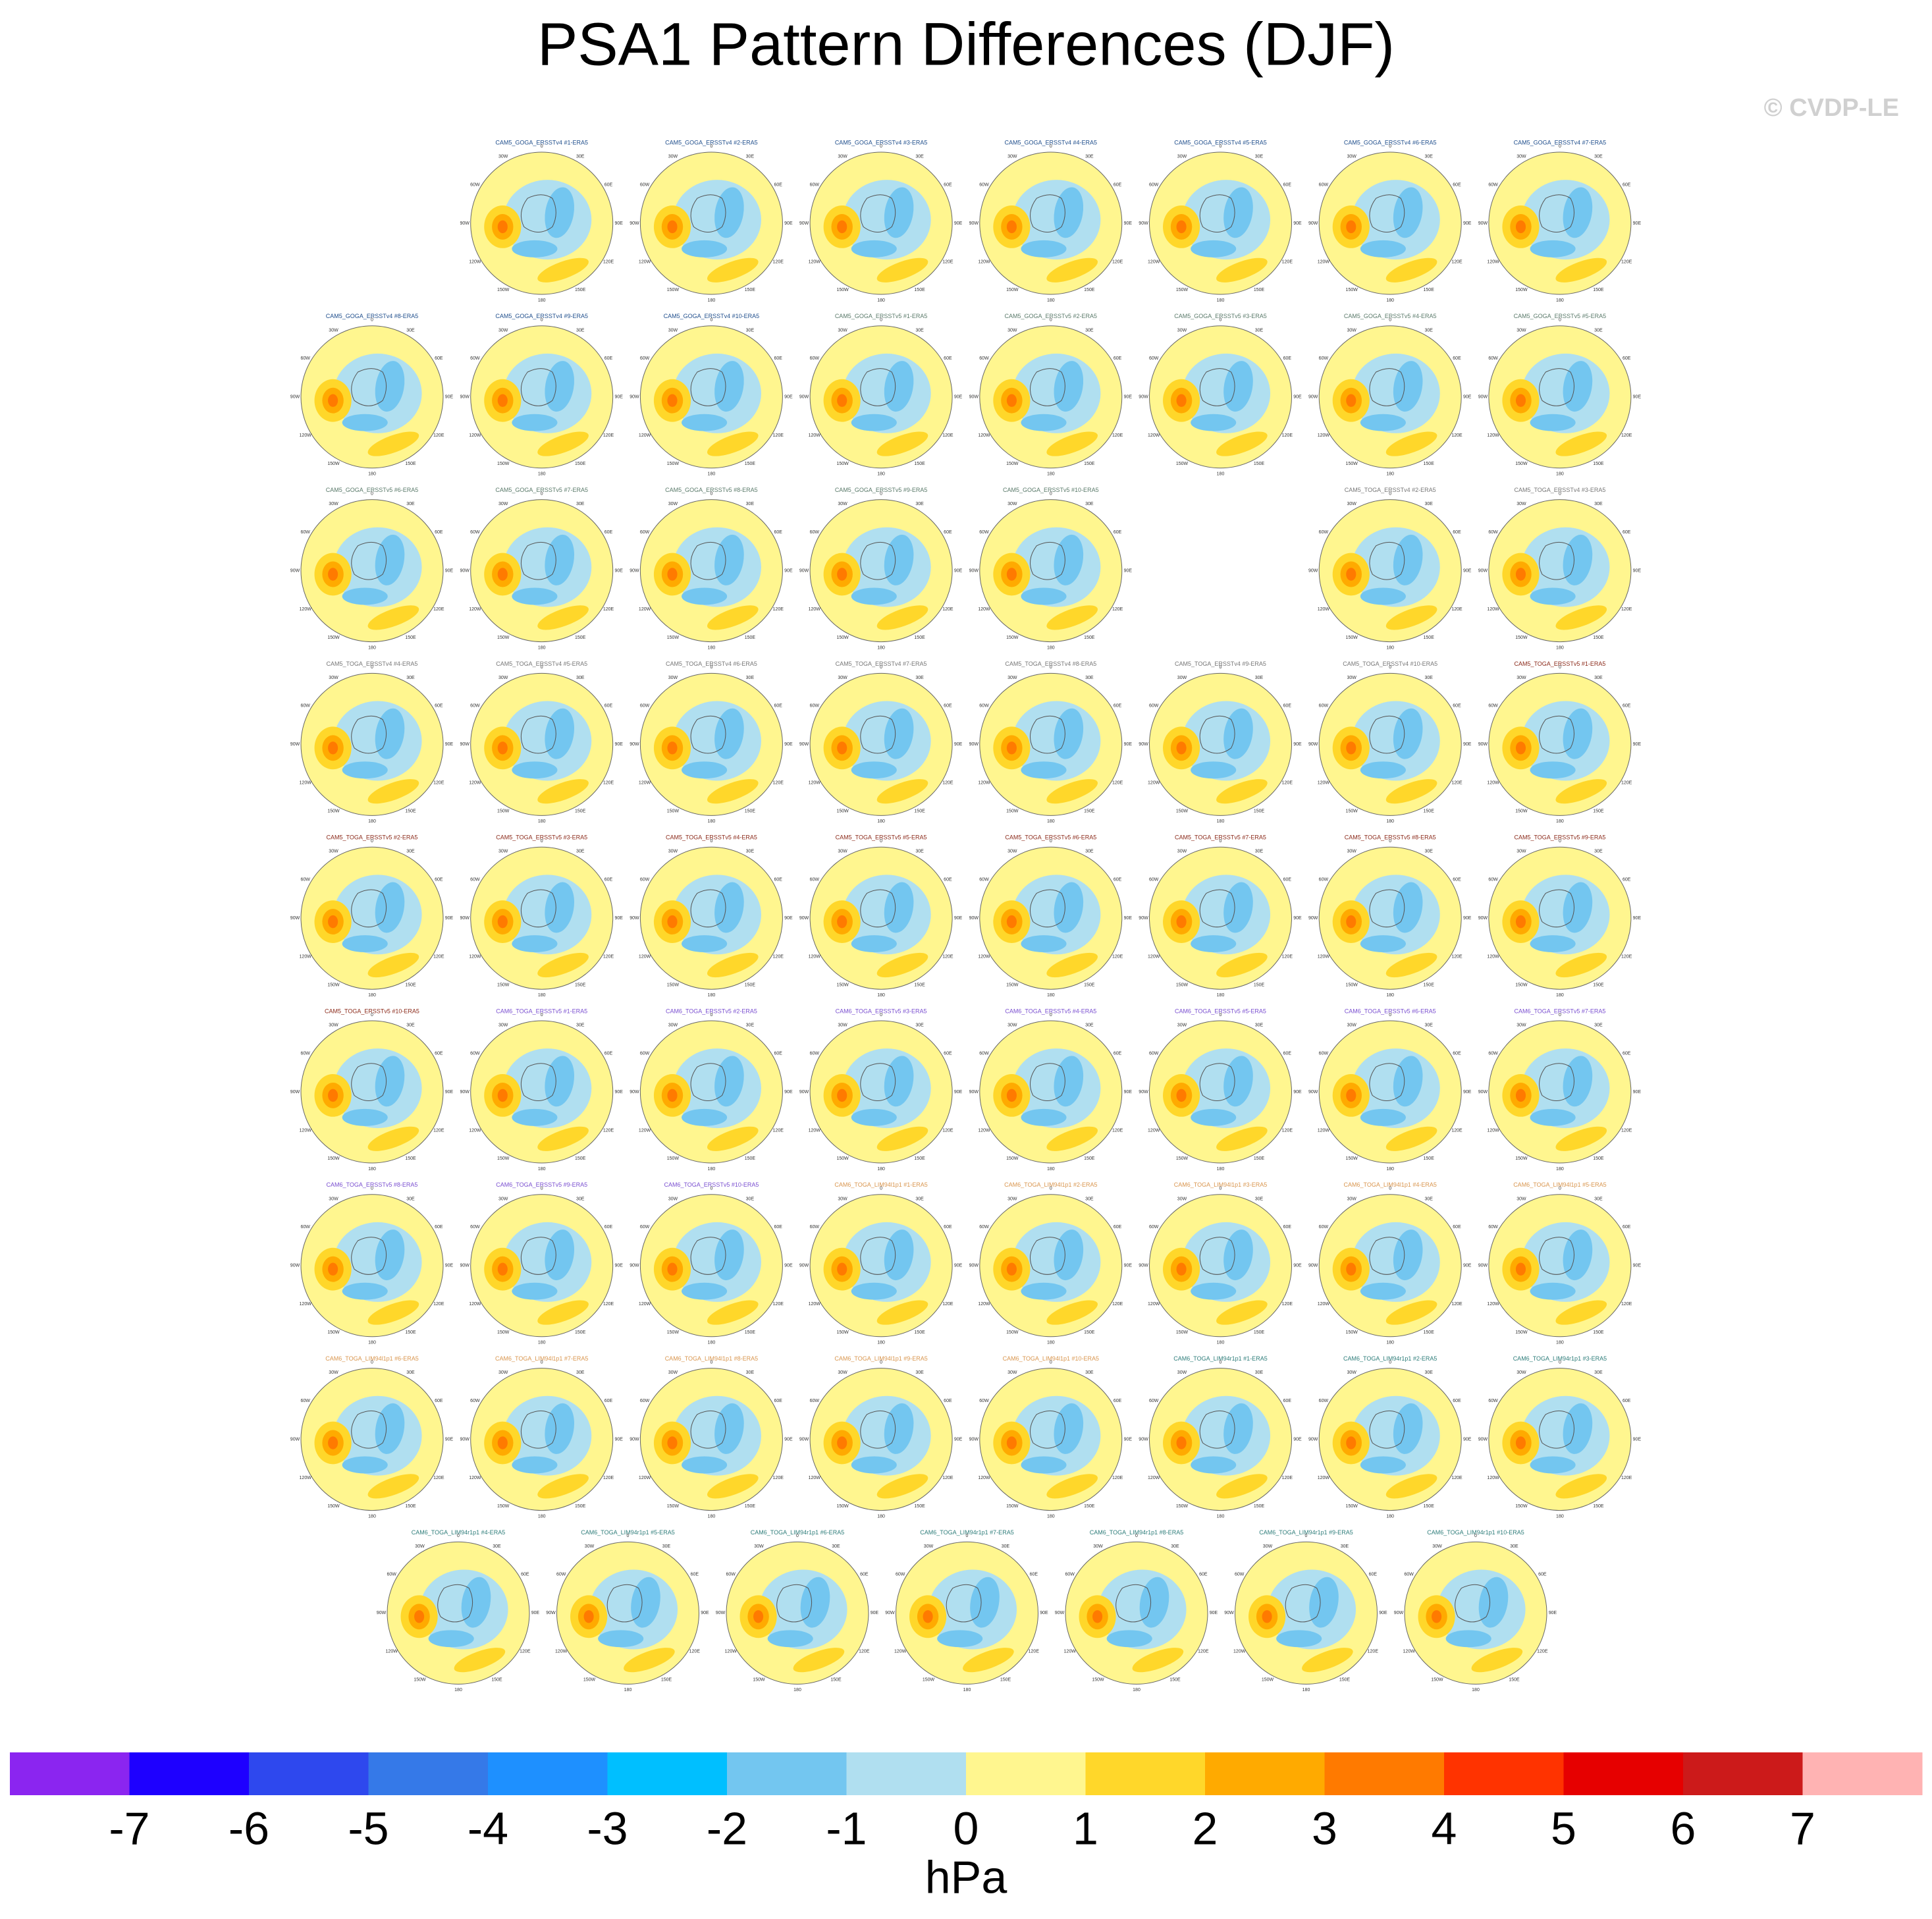 The width and height of the screenshot is (1932, 1919). What do you see at coordinates (1051, 490) in the screenshot?
I see `panel-title: CAM5_GOGA_ERSSTv5 #10-ERA5` at bounding box center [1051, 490].